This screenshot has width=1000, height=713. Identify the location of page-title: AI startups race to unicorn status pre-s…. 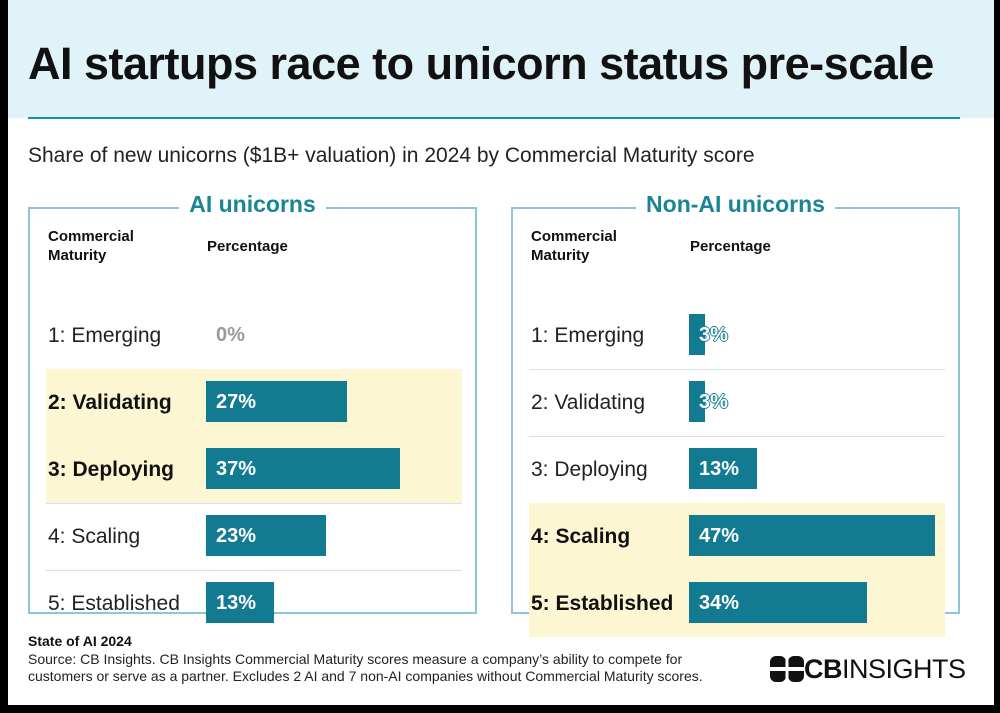
(481, 63).